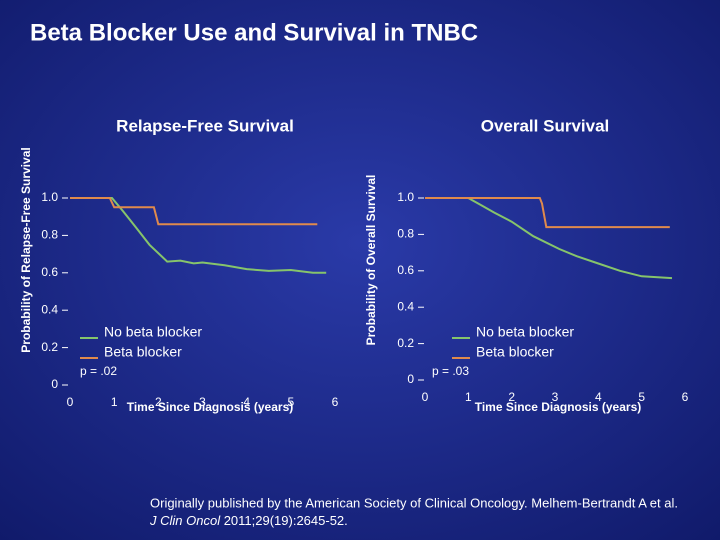  What do you see at coordinates (205, 125) in the screenshot?
I see `chart-title: Relapse-Free Survival` at bounding box center [205, 125].